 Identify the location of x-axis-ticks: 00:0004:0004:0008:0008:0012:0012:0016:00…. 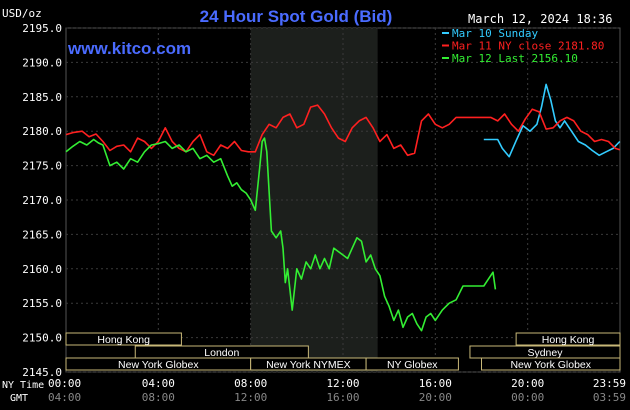
(337, 390).